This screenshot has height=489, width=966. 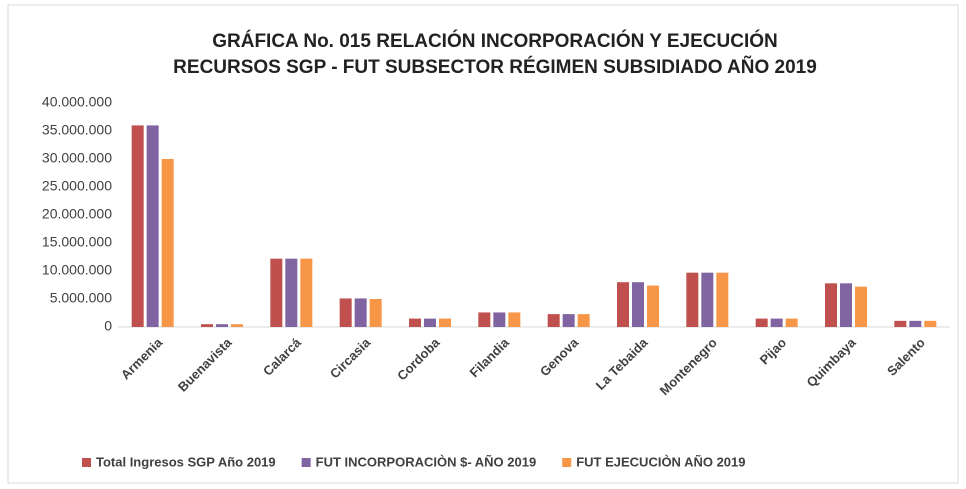 What do you see at coordinates (77, 186) in the screenshot?
I see `y-tick-label: 25.000.000` at bounding box center [77, 186].